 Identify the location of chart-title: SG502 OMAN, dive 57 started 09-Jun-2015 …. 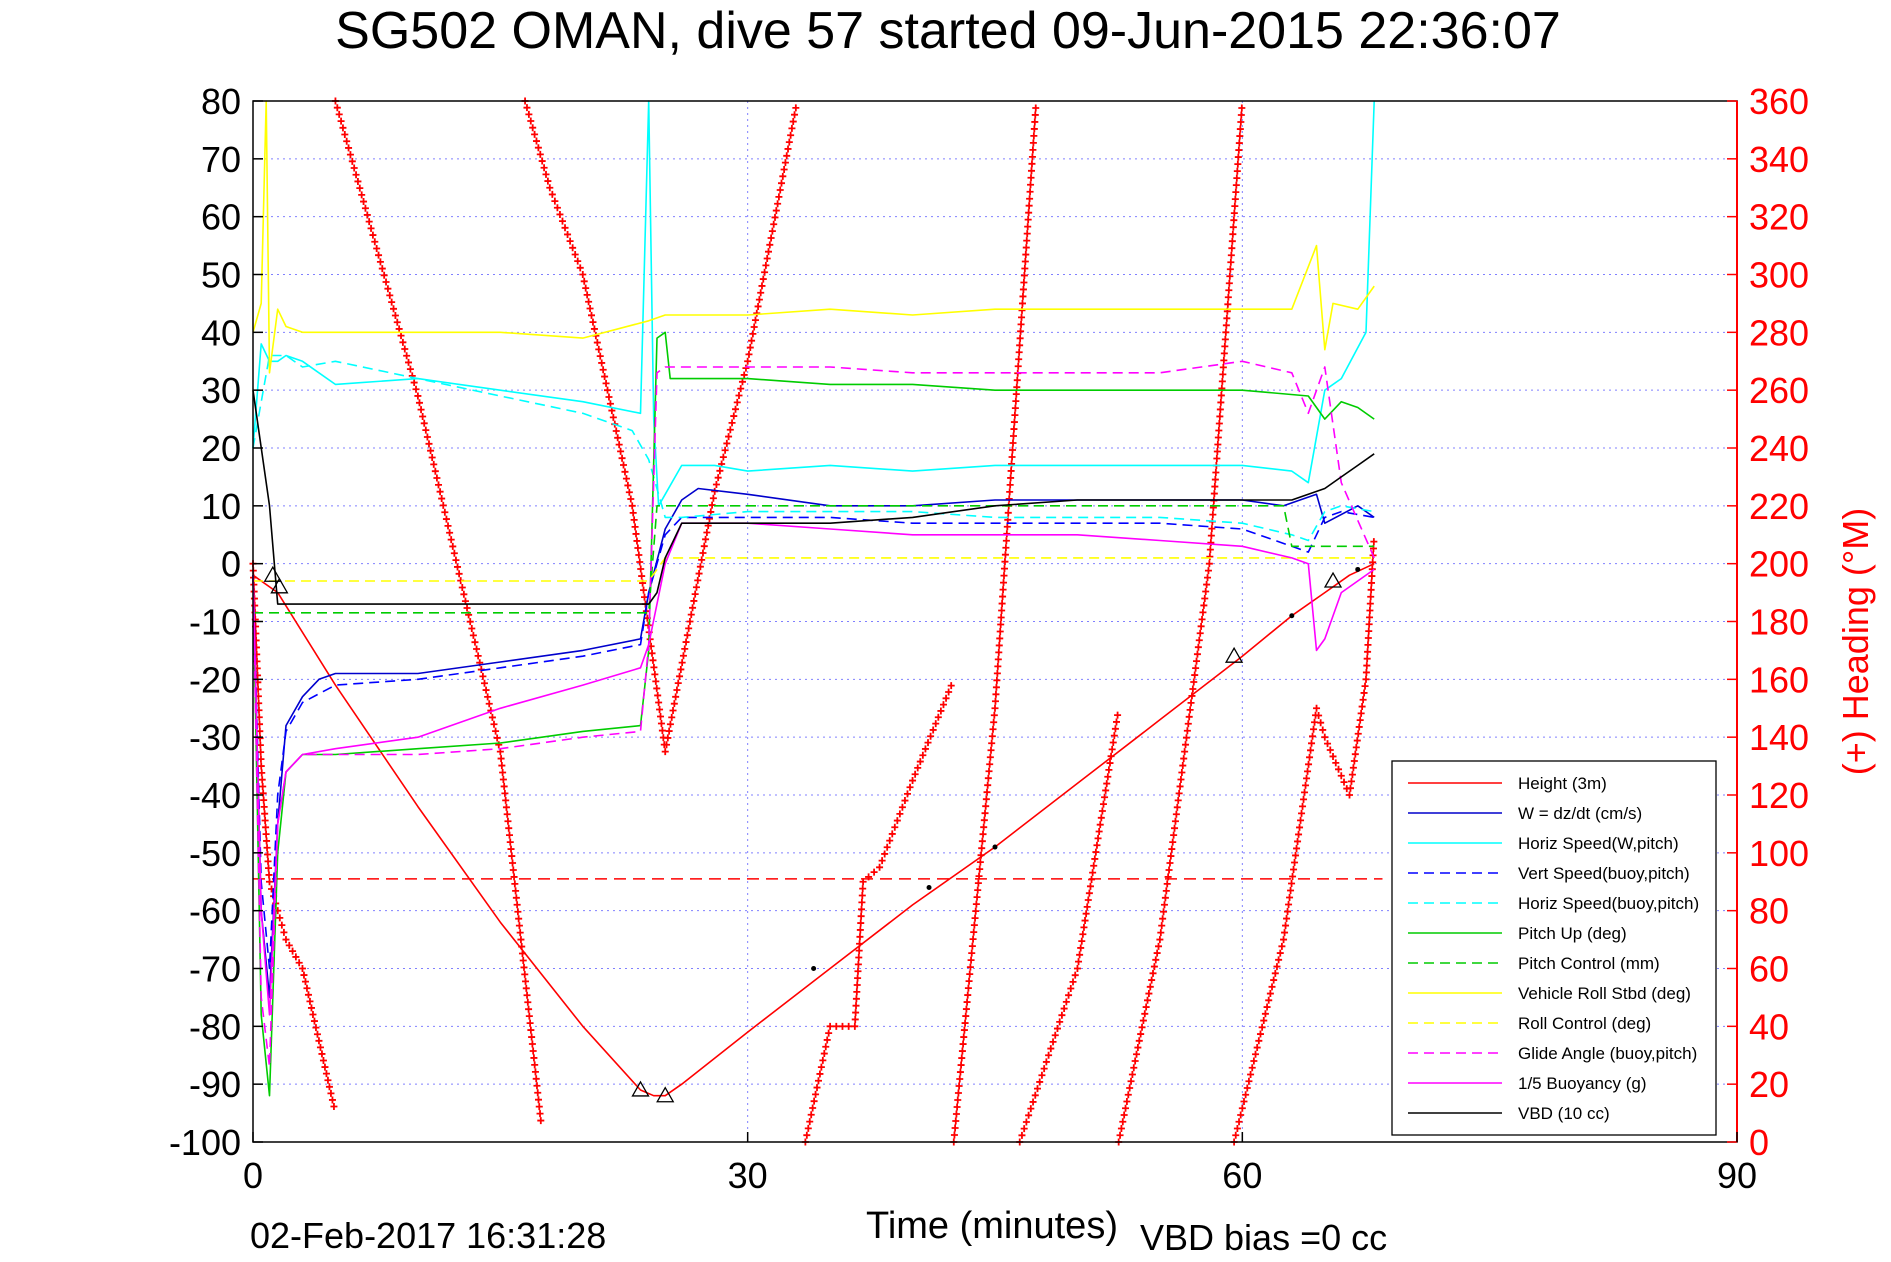
(948, 31).